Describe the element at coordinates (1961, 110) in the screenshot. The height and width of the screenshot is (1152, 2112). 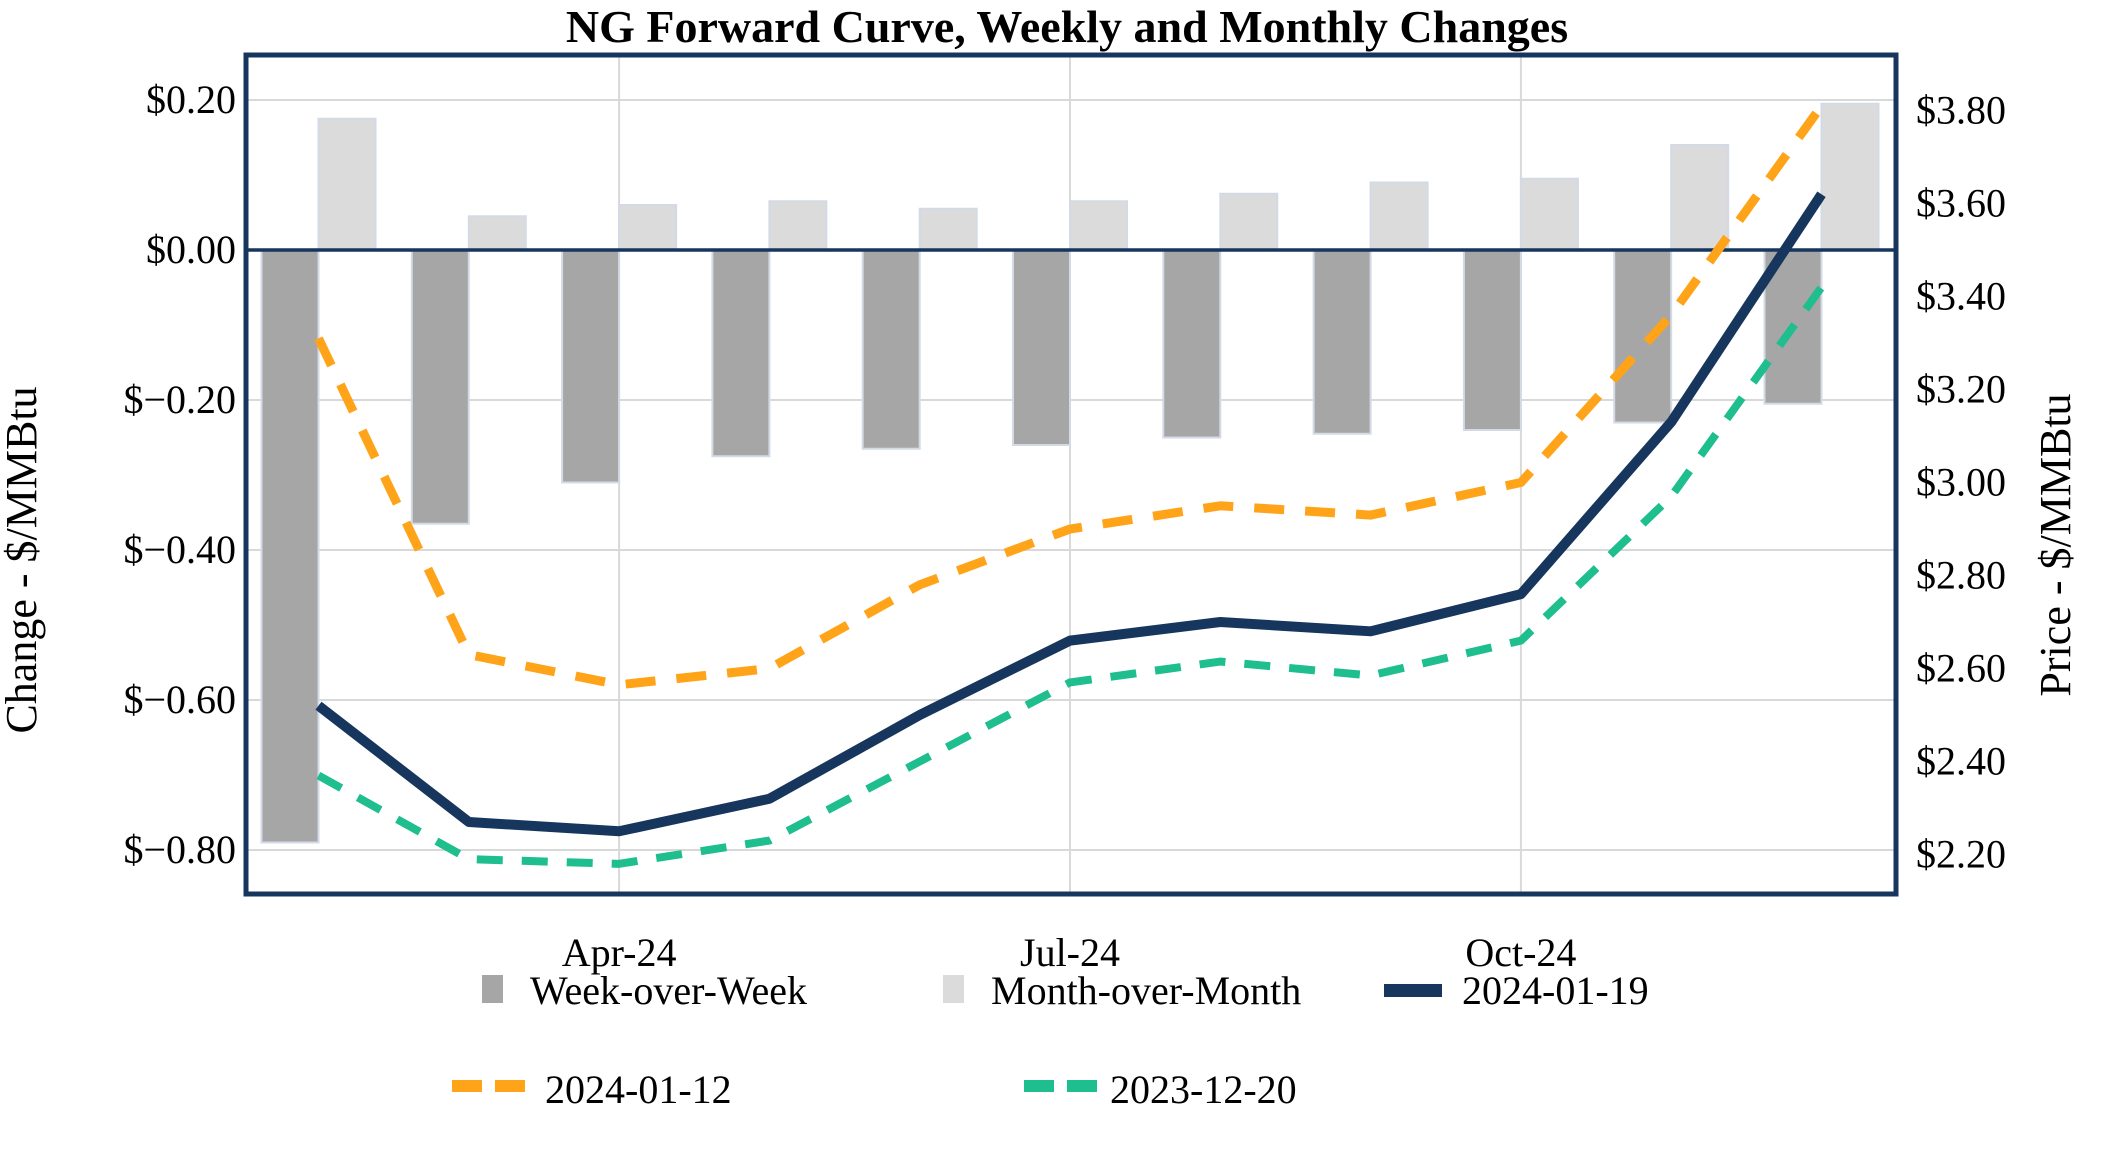
I see `right-tick-label: $3.80` at that location.